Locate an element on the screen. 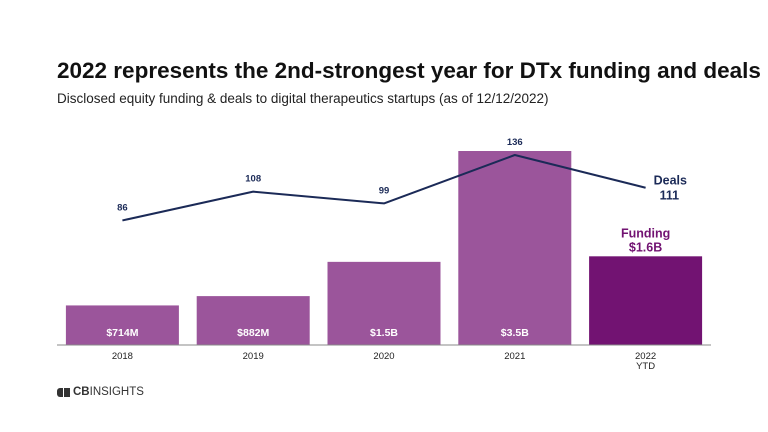 Image resolution: width=768 pixels, height=432 pixels. funding-value-label-1: $882M is located at coordinates (253, 333).